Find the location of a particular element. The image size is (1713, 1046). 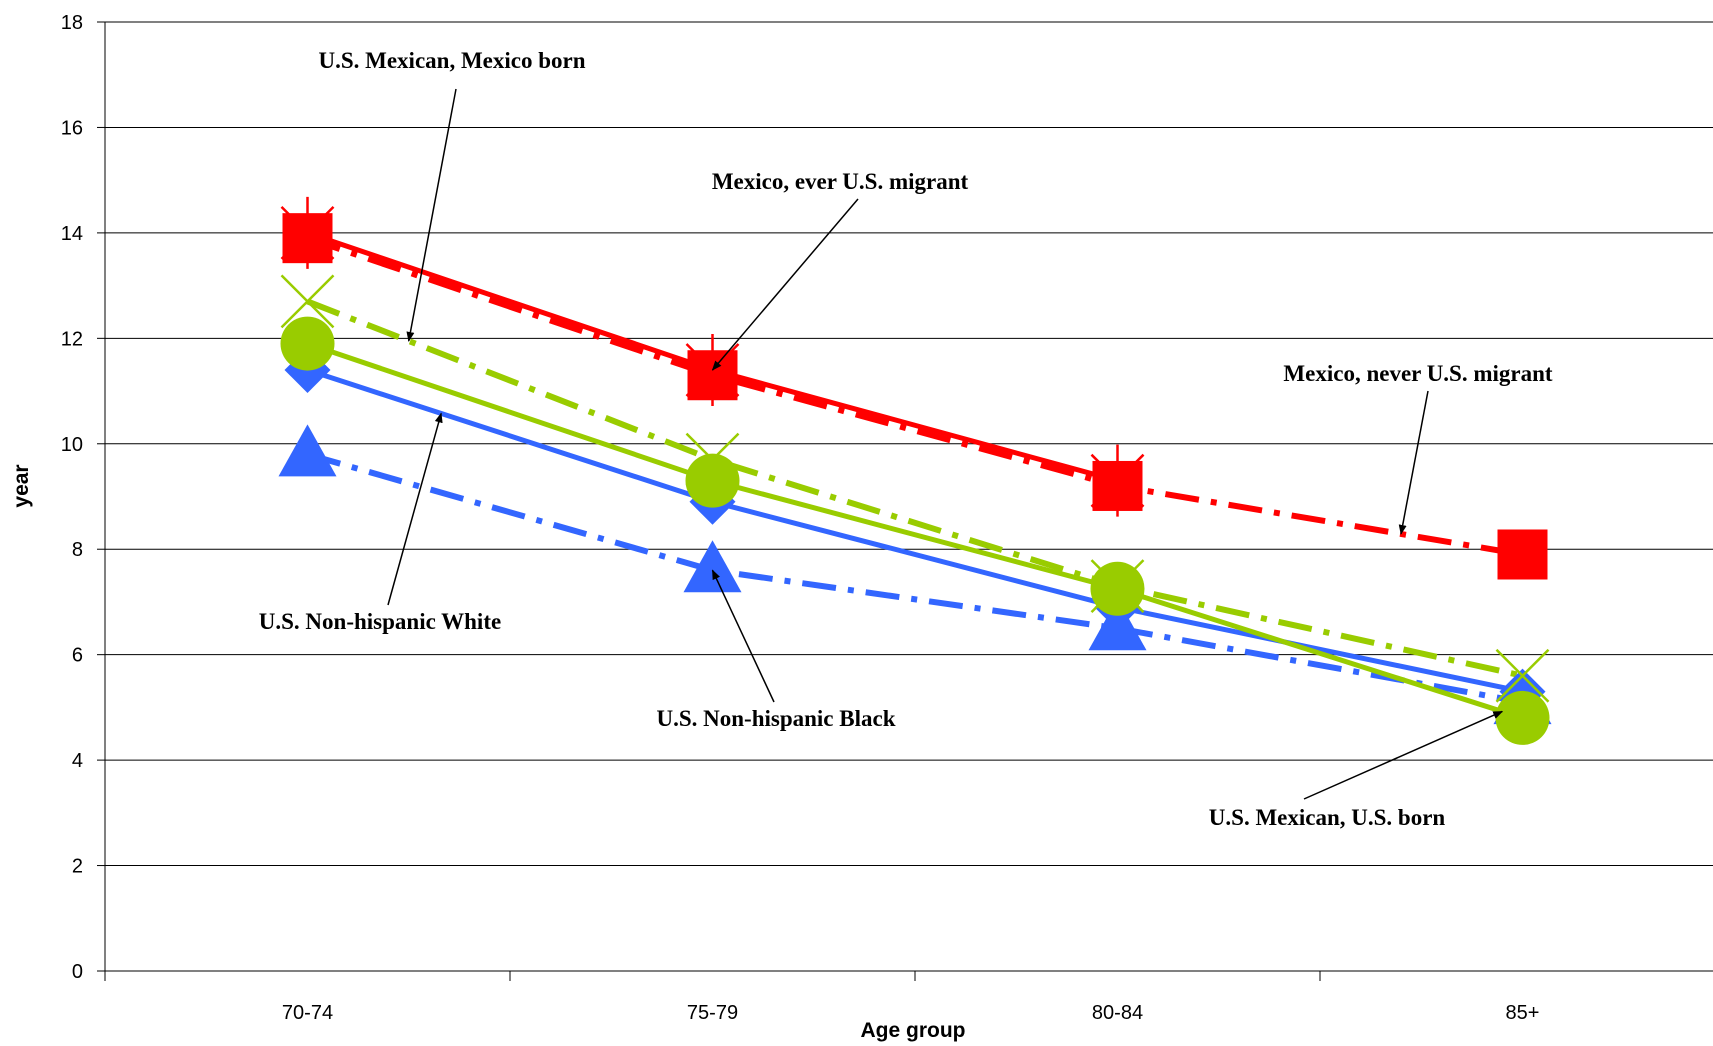

x-tick-label: 80-84 is located at coordinates (1117, 1013).